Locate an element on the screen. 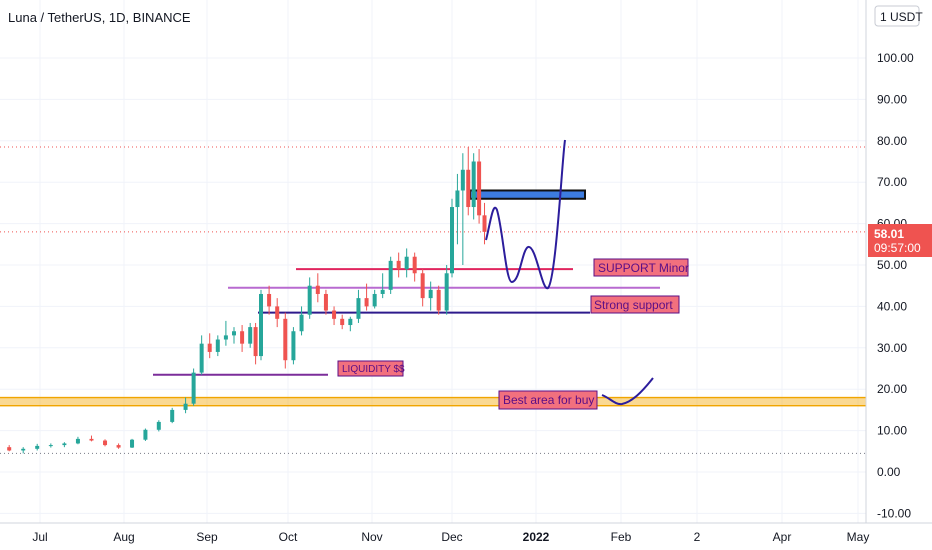  y-tick-label: 0.00 is located at coordinates (889, 472).